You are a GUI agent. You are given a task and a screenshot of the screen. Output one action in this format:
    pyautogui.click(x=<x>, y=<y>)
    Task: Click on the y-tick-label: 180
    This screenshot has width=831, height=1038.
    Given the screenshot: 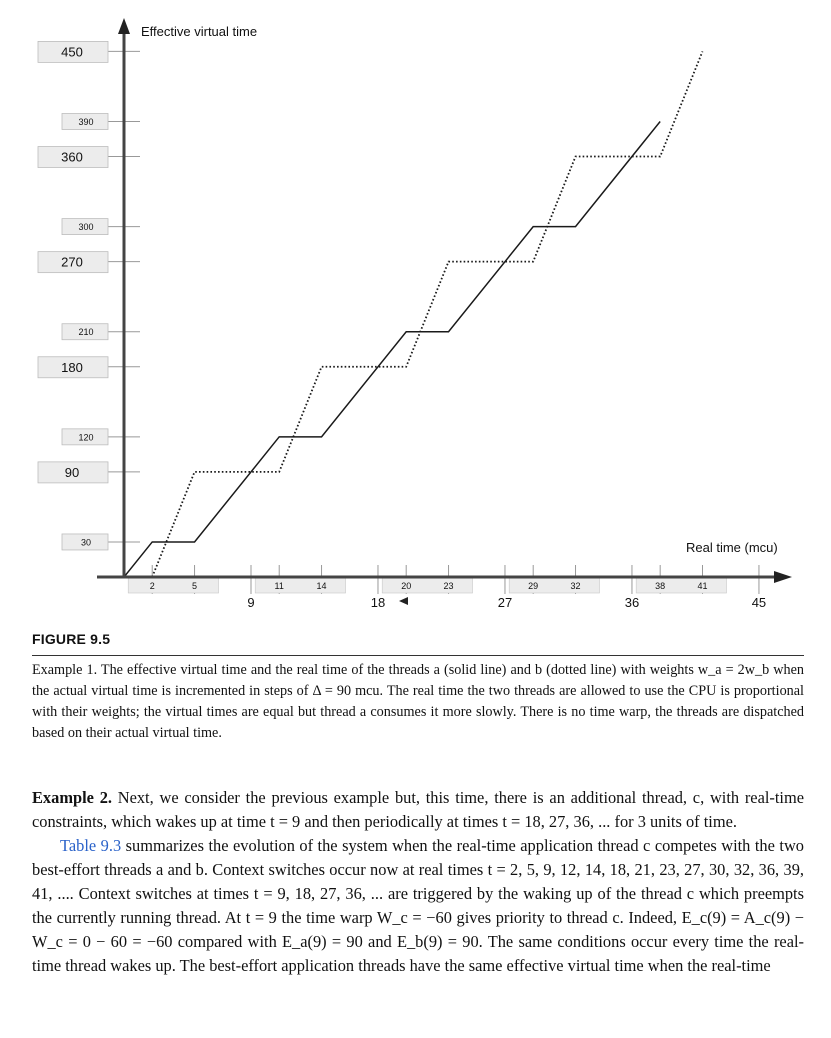 What is the action you would take?
    pyautogui.click(x=72, y=367)
    